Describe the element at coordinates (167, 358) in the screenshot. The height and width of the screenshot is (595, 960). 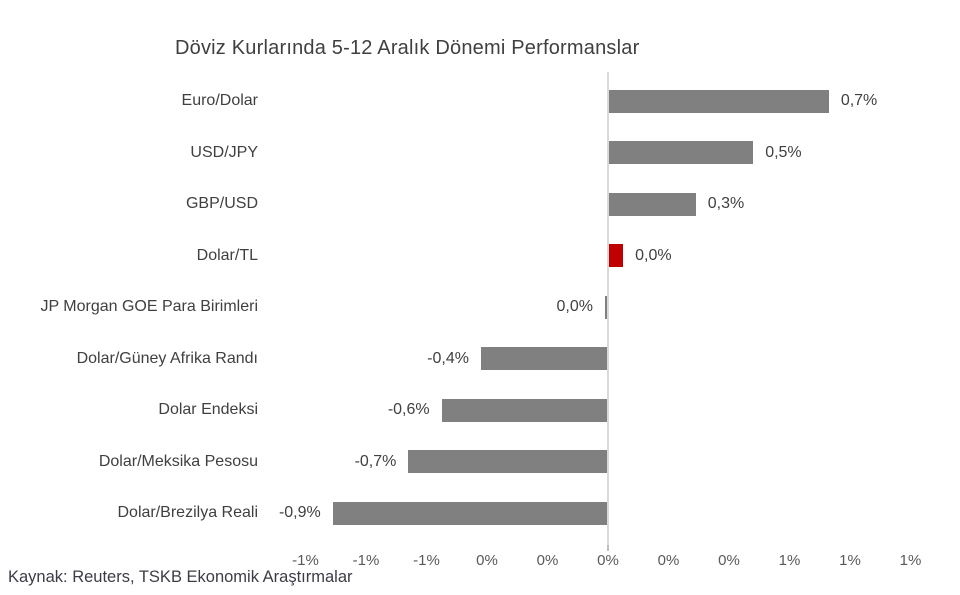
I see `category-label: Dolar/Güney Afrika Randı` at that location.